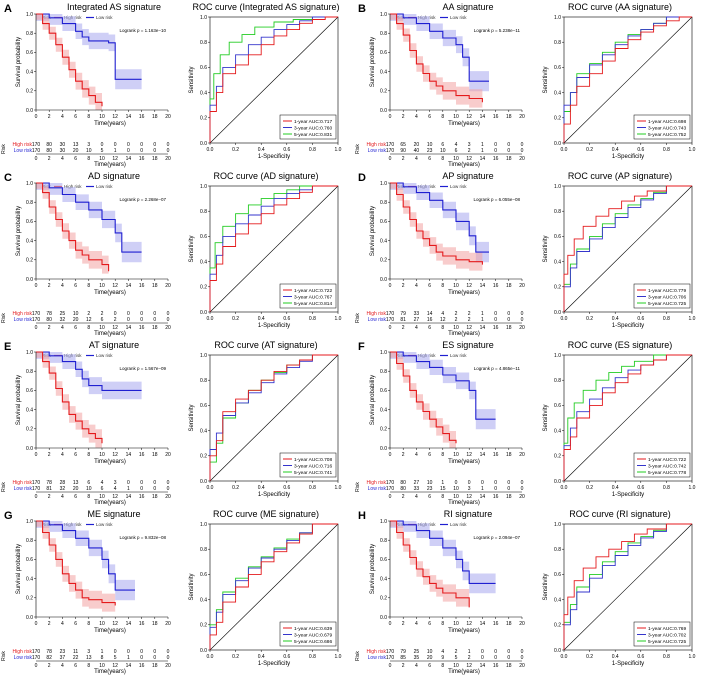  Describe the element at coordinates (557, 525) in the screenshot. I see `roc-y-tick-label: 1.0` at that location.